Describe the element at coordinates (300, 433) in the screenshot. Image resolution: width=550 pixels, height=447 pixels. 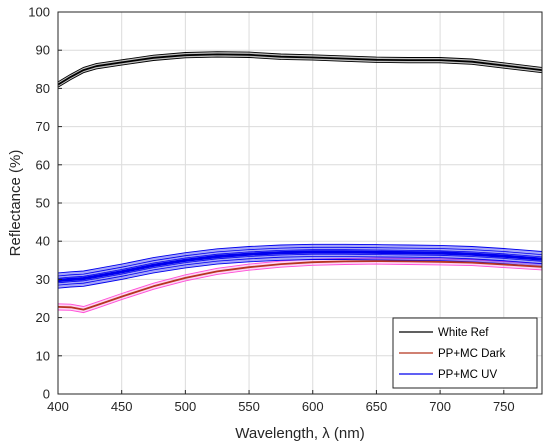
I see `x-axis-label: Wavelength, λ (nm)` at that location.